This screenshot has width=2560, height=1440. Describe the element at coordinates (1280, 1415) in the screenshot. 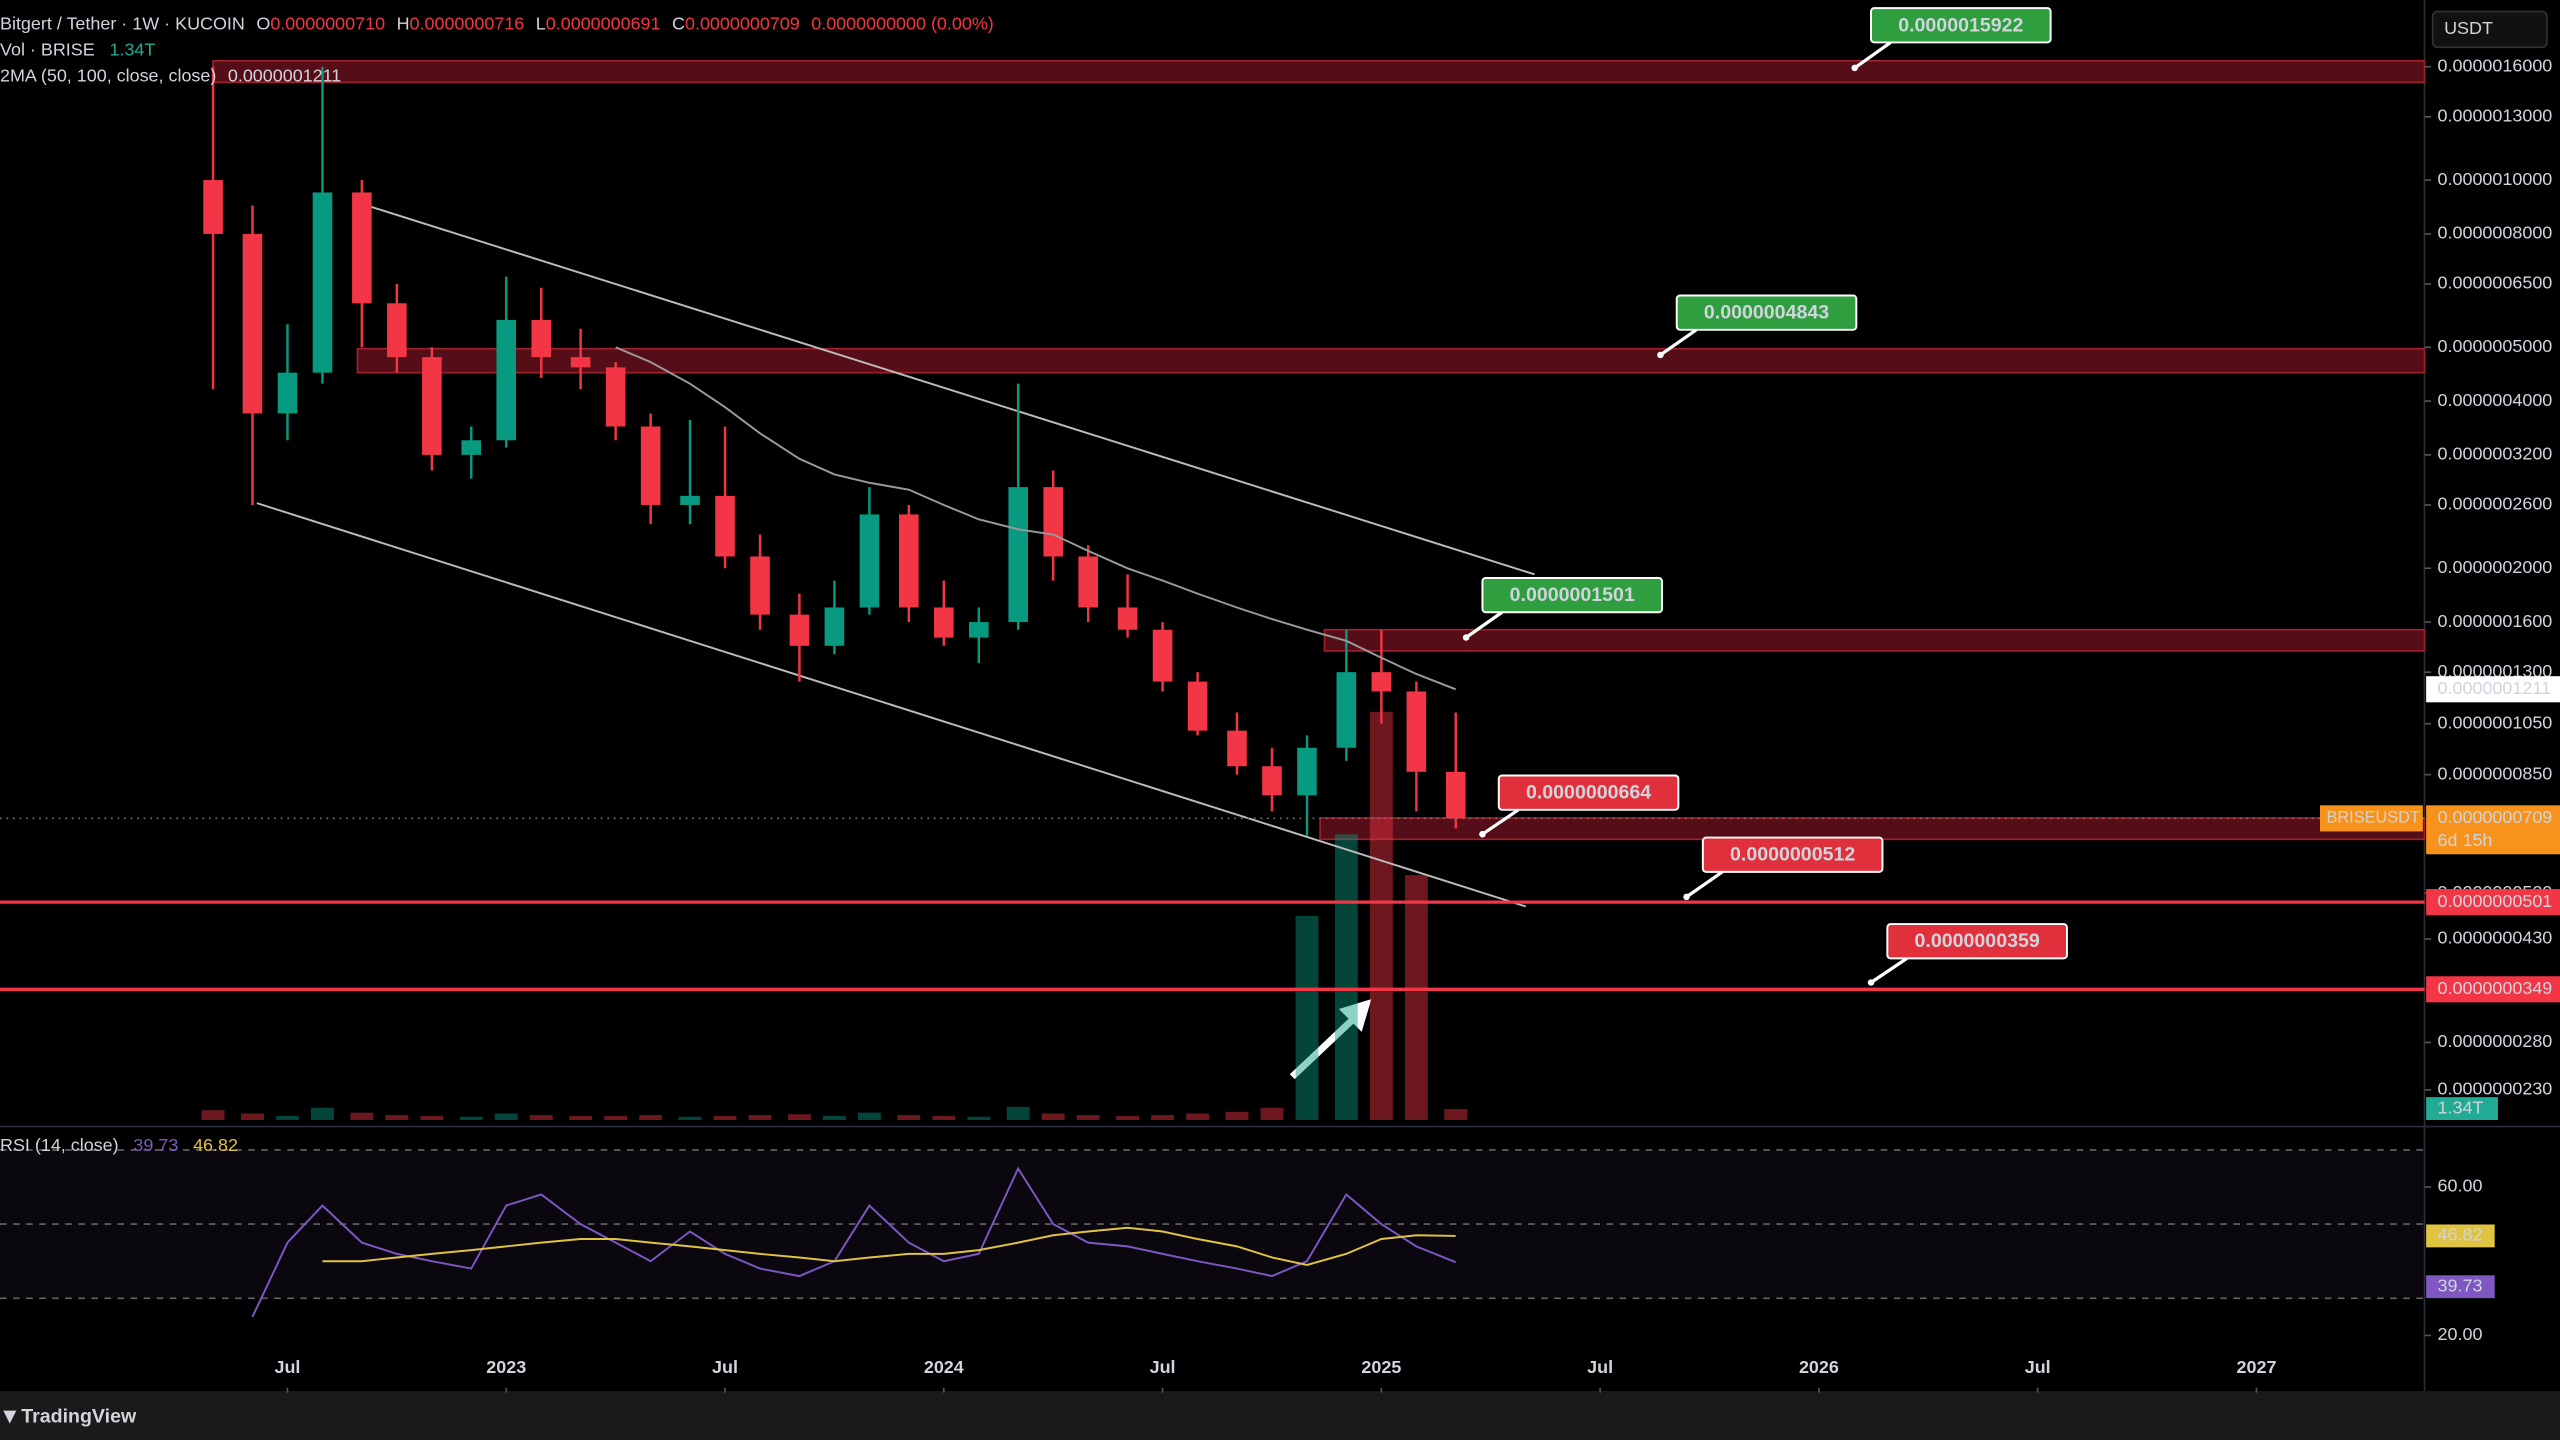

I see `footer-bar` at that location.